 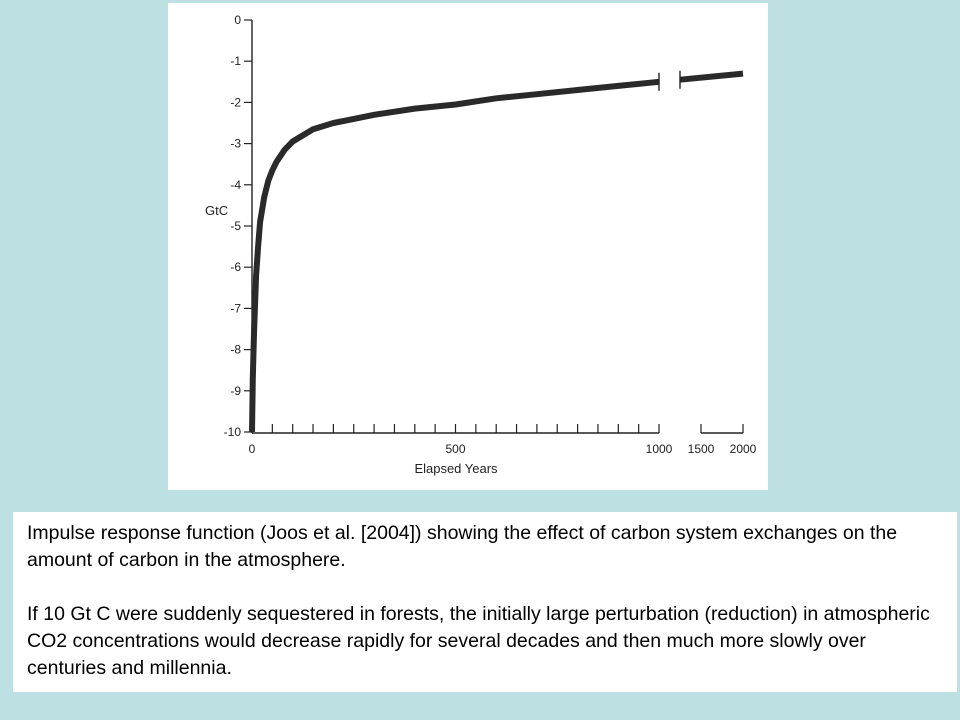 I want to click on y-tick-label: -1, so click(x=235, y=61).